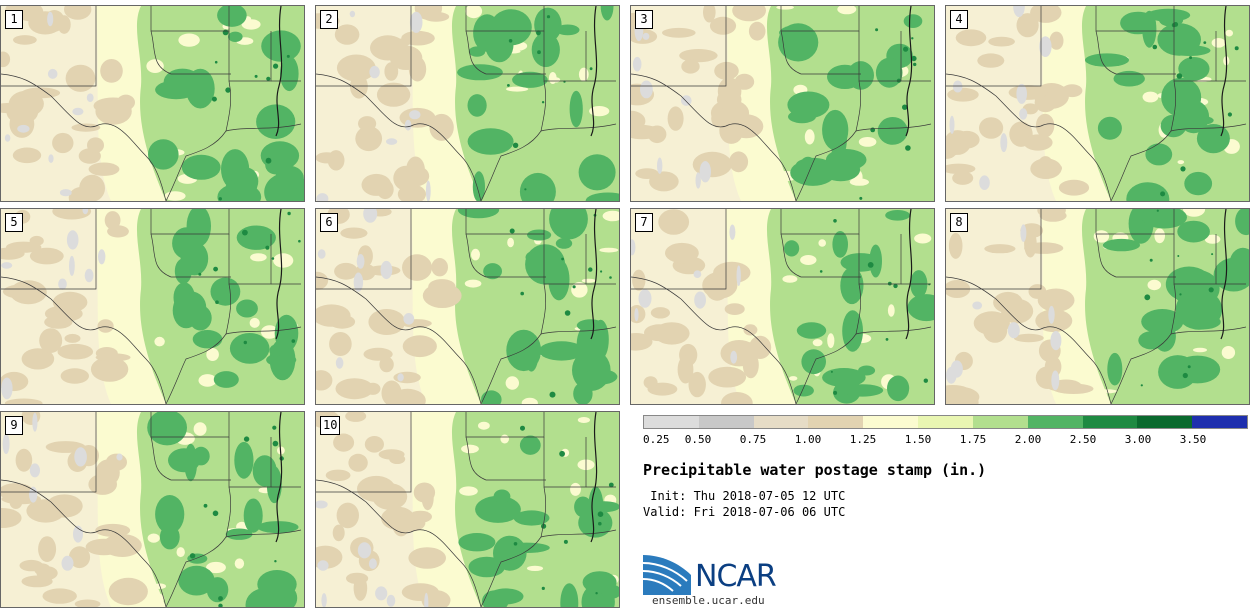 This screenshot has width=1260, height=610. Describe the element at coordinates (14, 425) in the screenshot. I see `member-number: 9` at that location.